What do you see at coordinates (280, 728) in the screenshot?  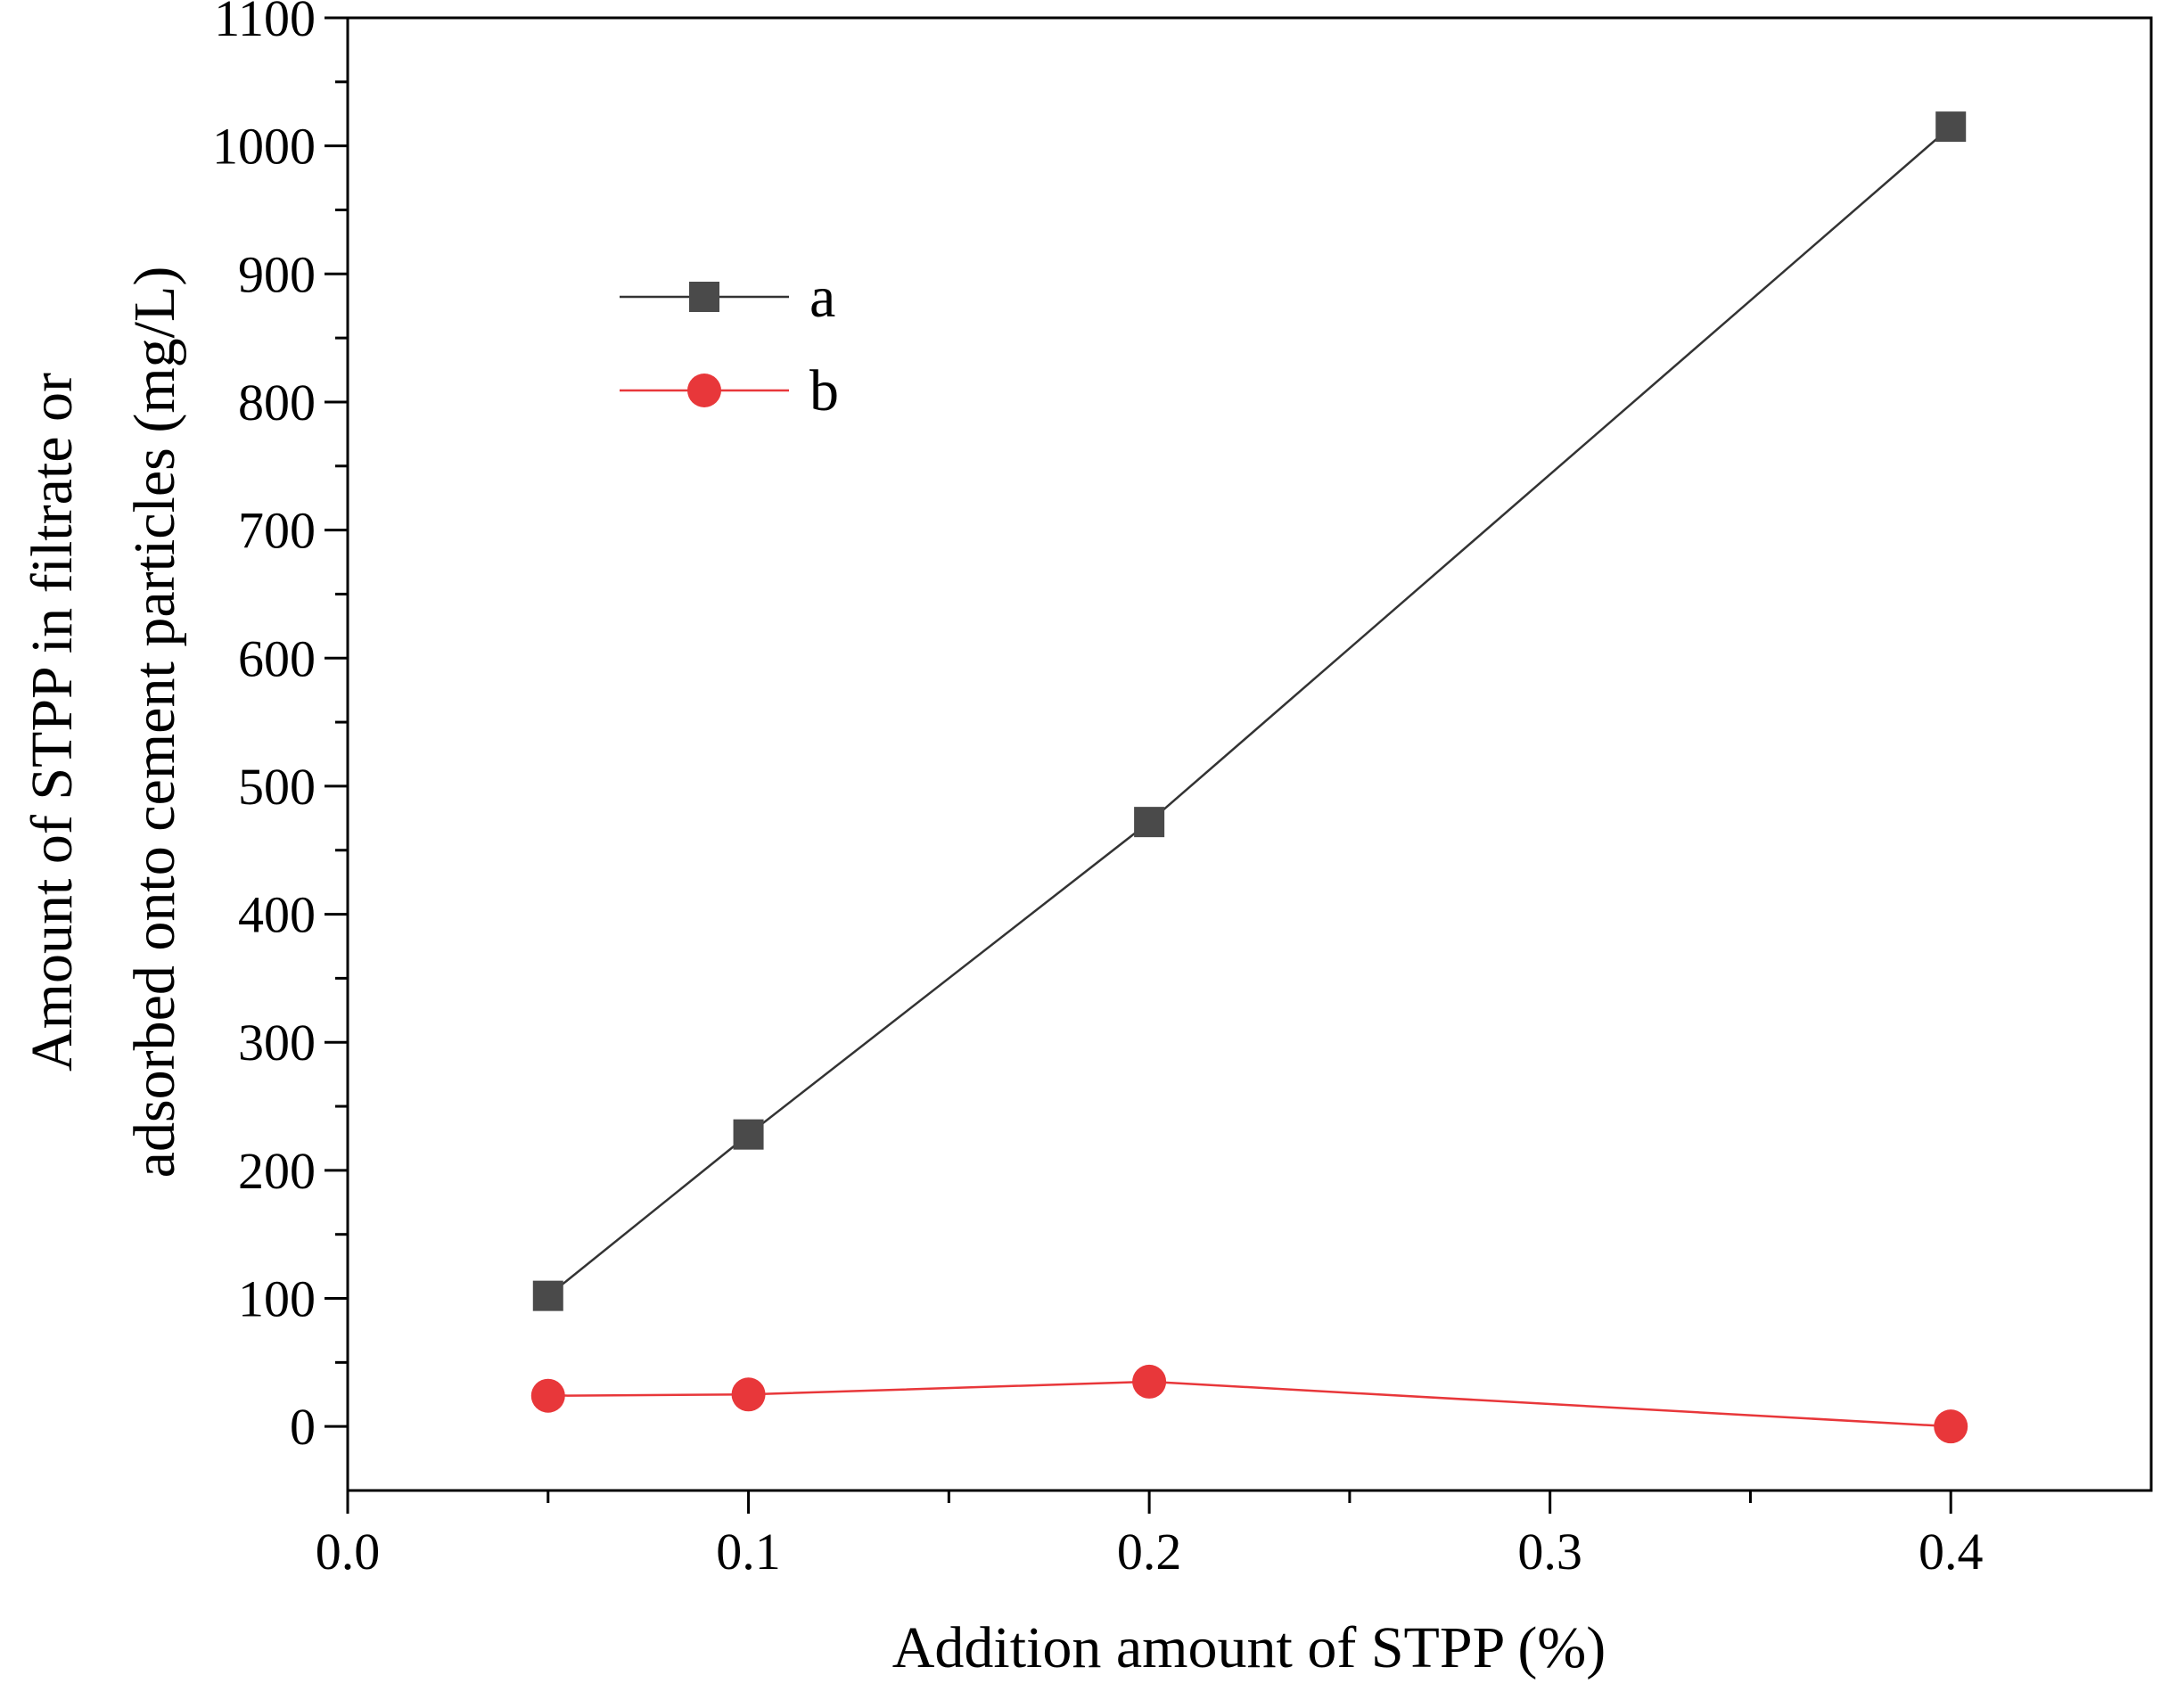 I see `y-axis: 0 100 200 300 400 500 600 700 800 900 1000 1100` at bounding box center [280, 728].